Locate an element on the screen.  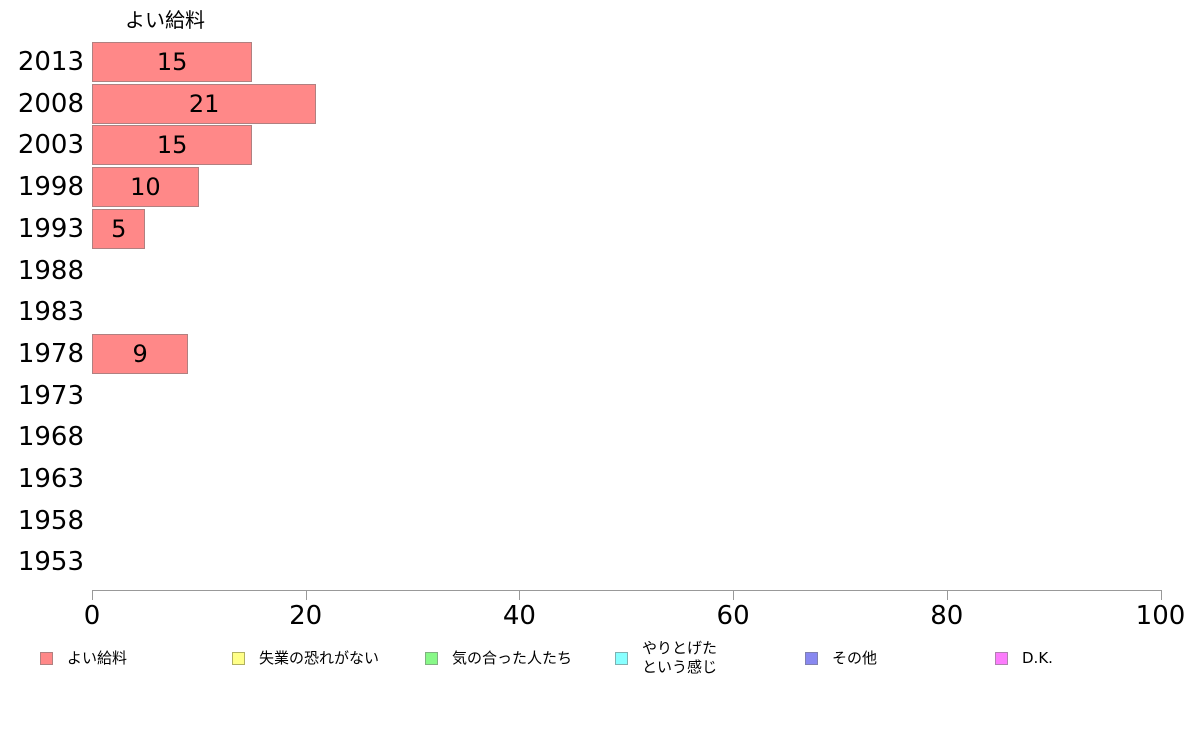
x-axis-tick-label: 0 is located at coordinates (92, 616).